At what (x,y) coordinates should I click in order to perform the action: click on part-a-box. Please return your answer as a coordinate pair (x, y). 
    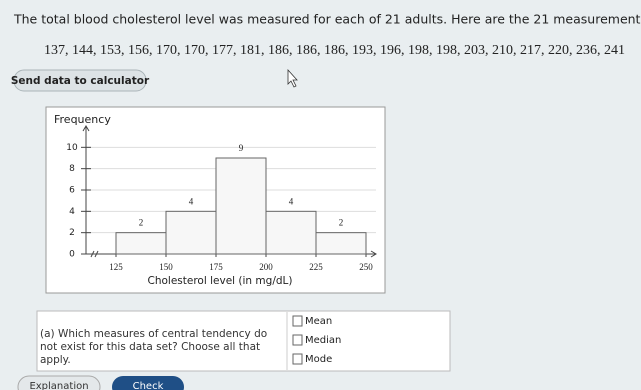
    Looking at the image, I should click on (243, 341).